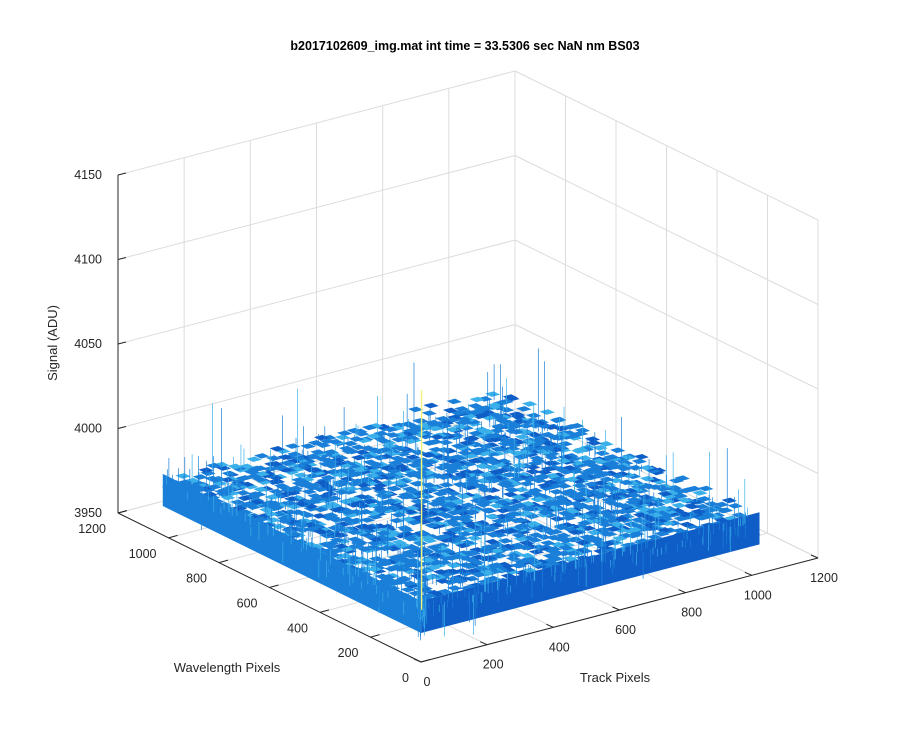  I want to click on x-tick-label: 400, so click(559, 647).